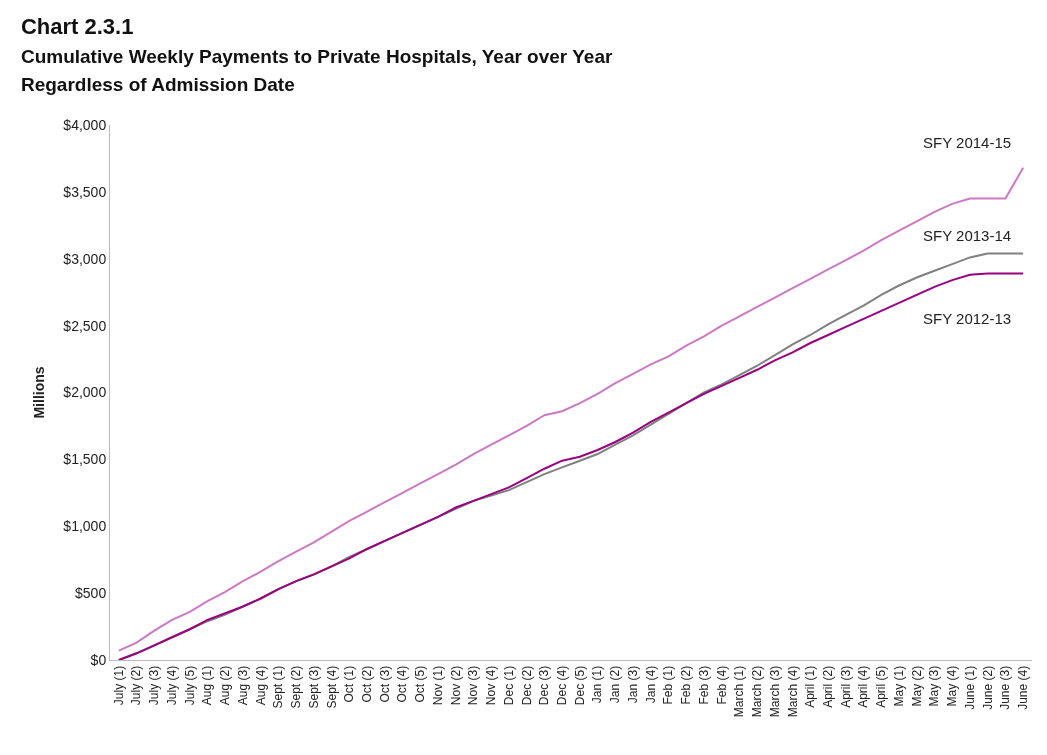  Describe the element at coordinates (316, 70) in the screenshot. I see `chart-subtitle: Cumulative Weekly Payments to Private Hospitals, Year over Year Regardless of Admission Date` at that location.